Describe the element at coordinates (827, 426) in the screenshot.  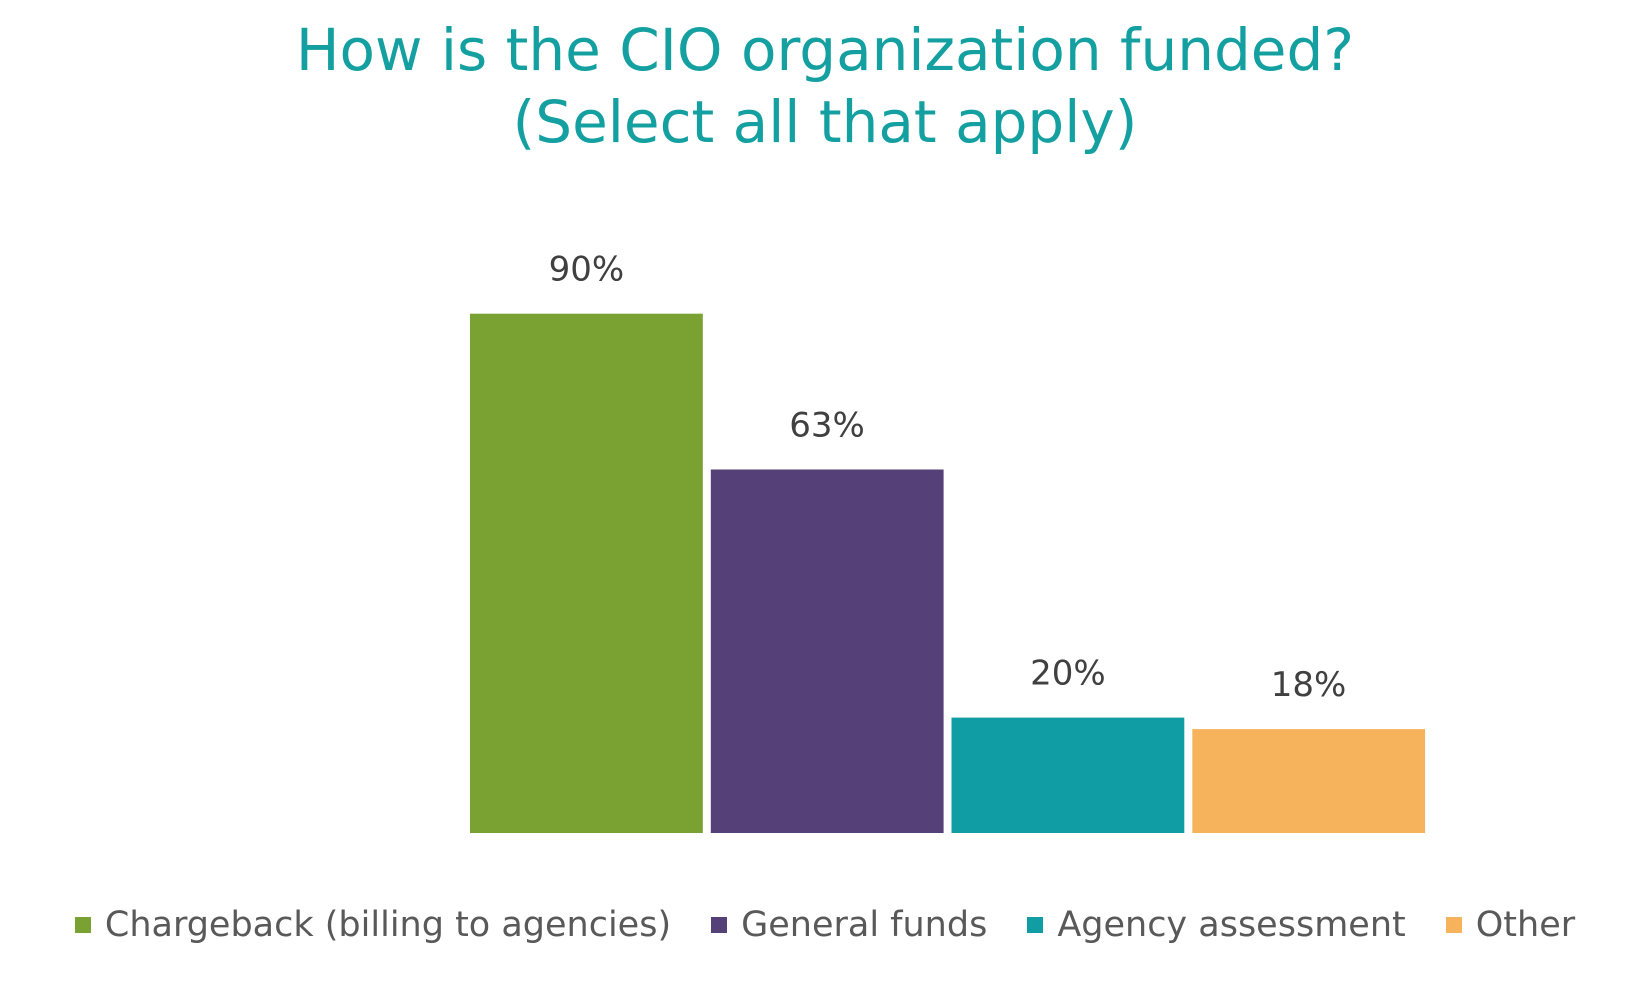
I see `data-label-2: 63%` at that location.